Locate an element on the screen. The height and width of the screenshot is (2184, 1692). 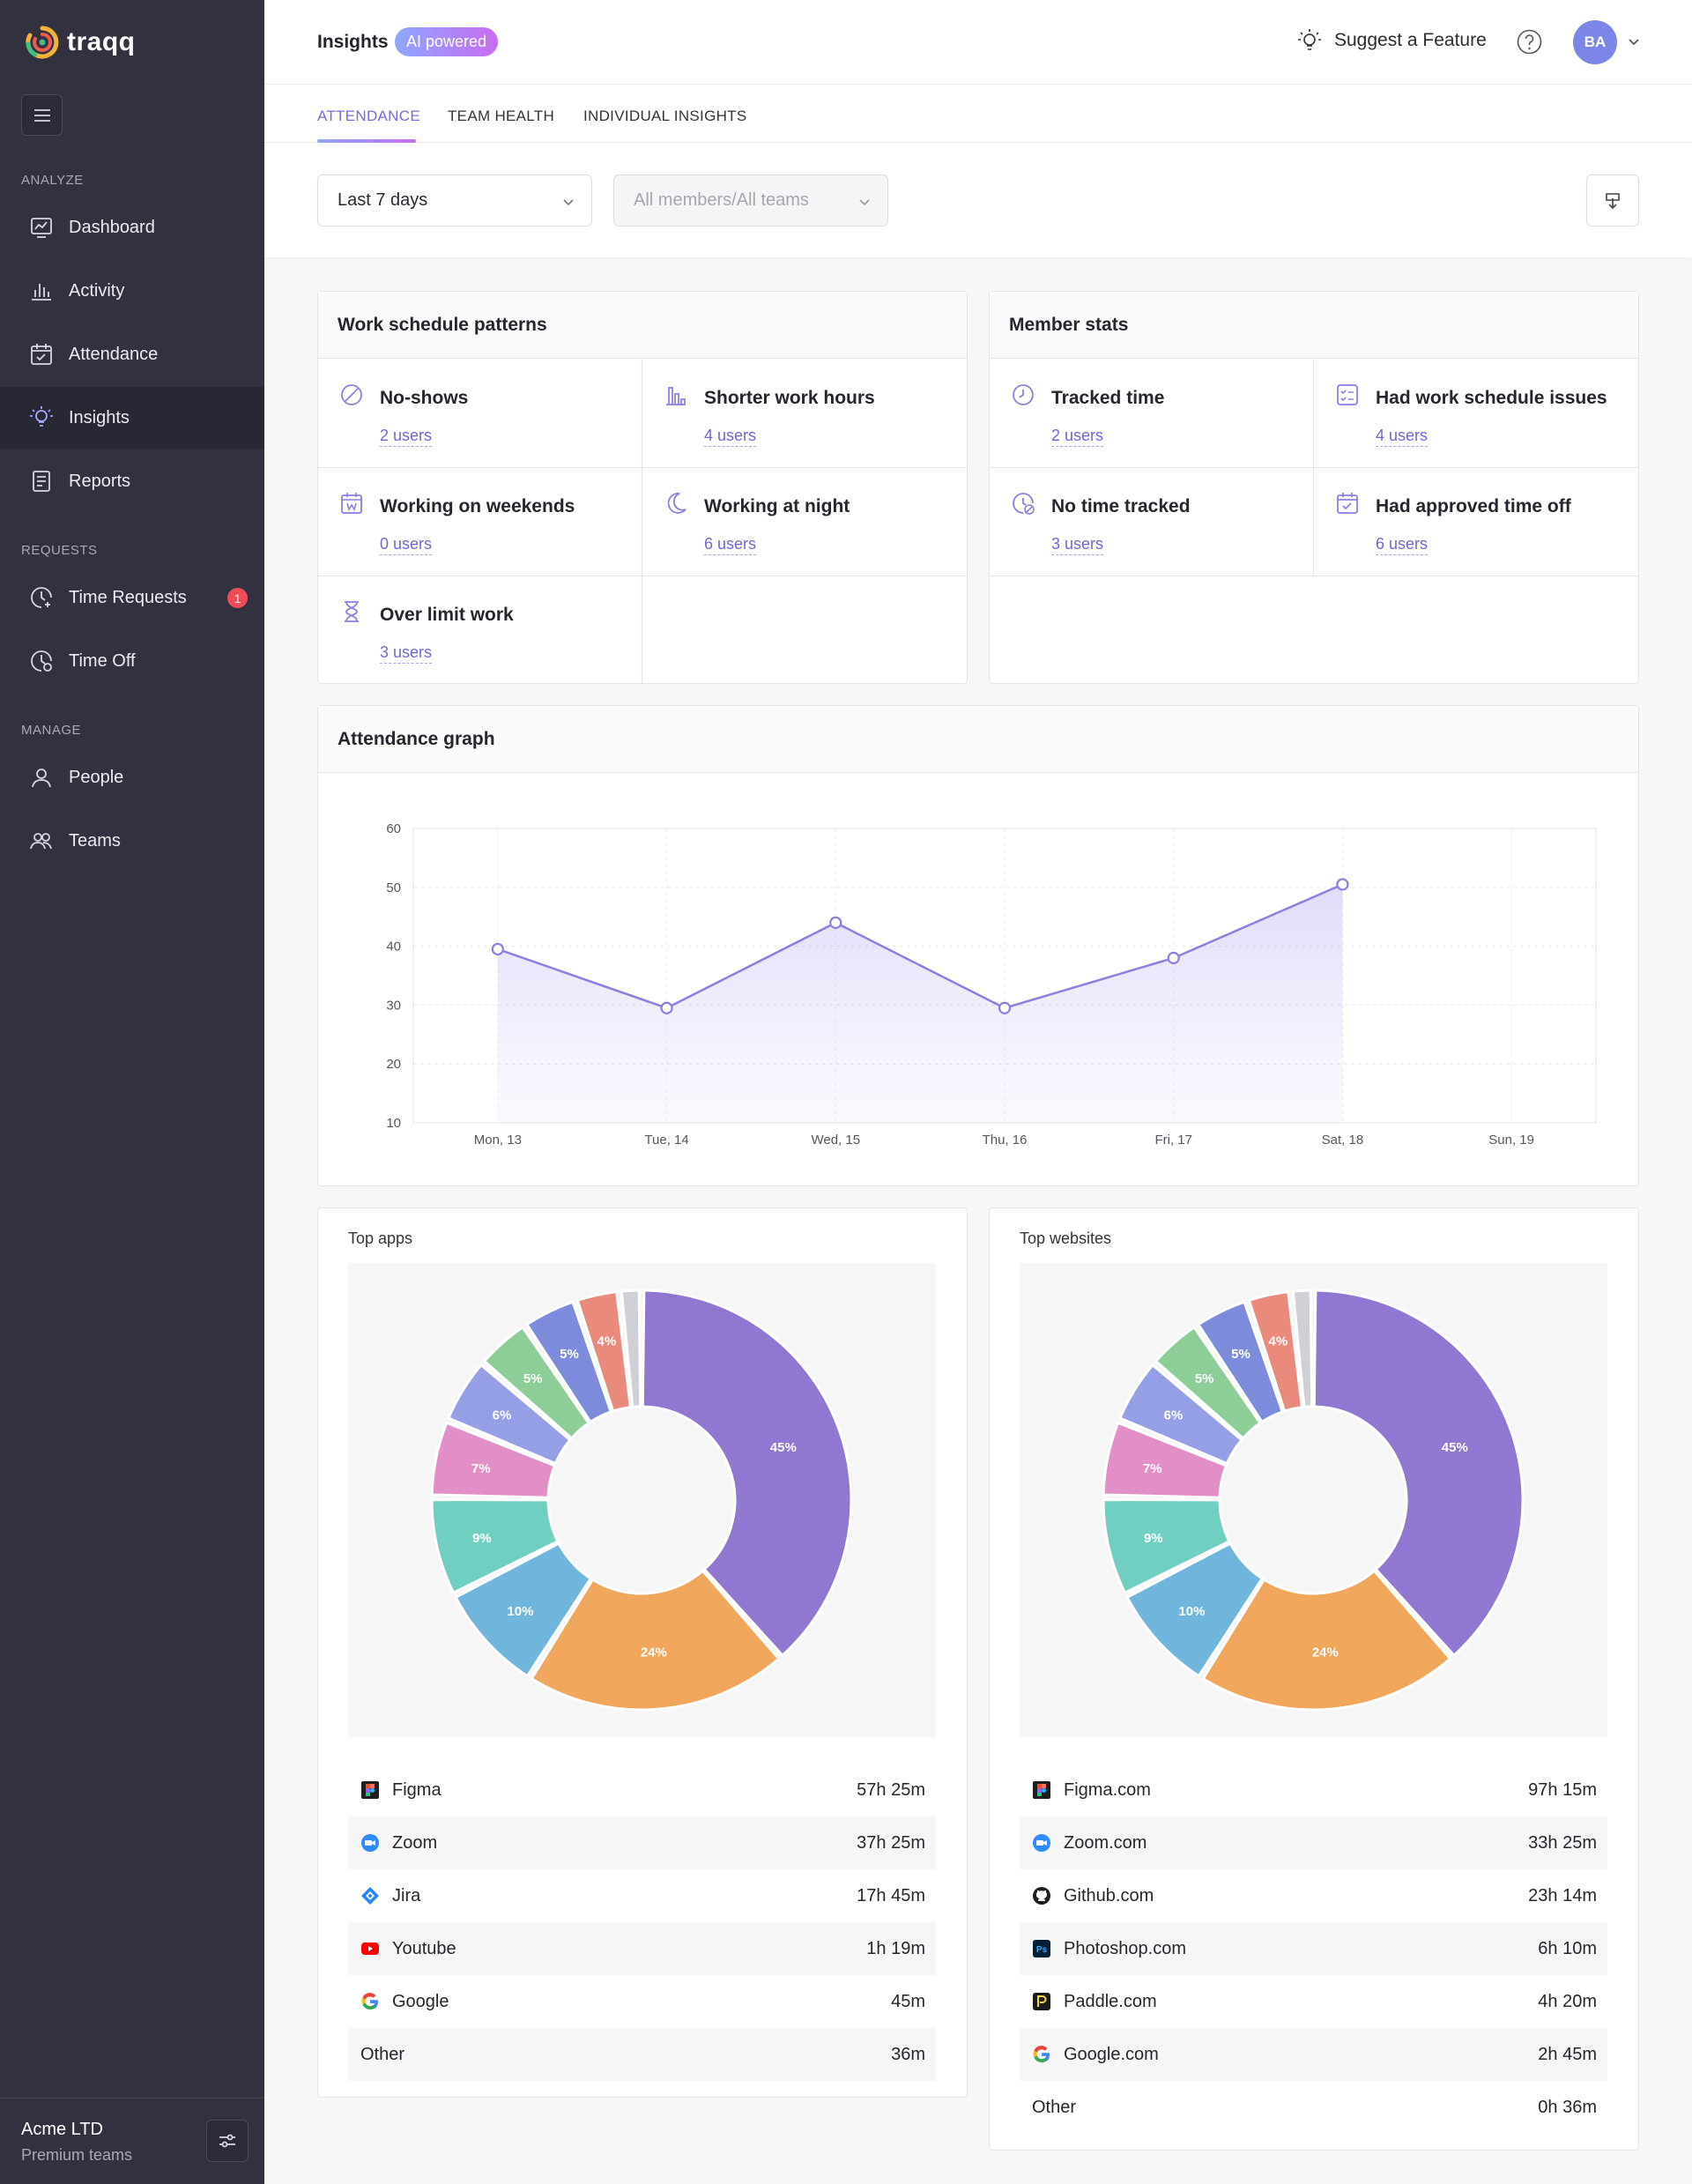
ban-icon is located at coordinates (351, 394).